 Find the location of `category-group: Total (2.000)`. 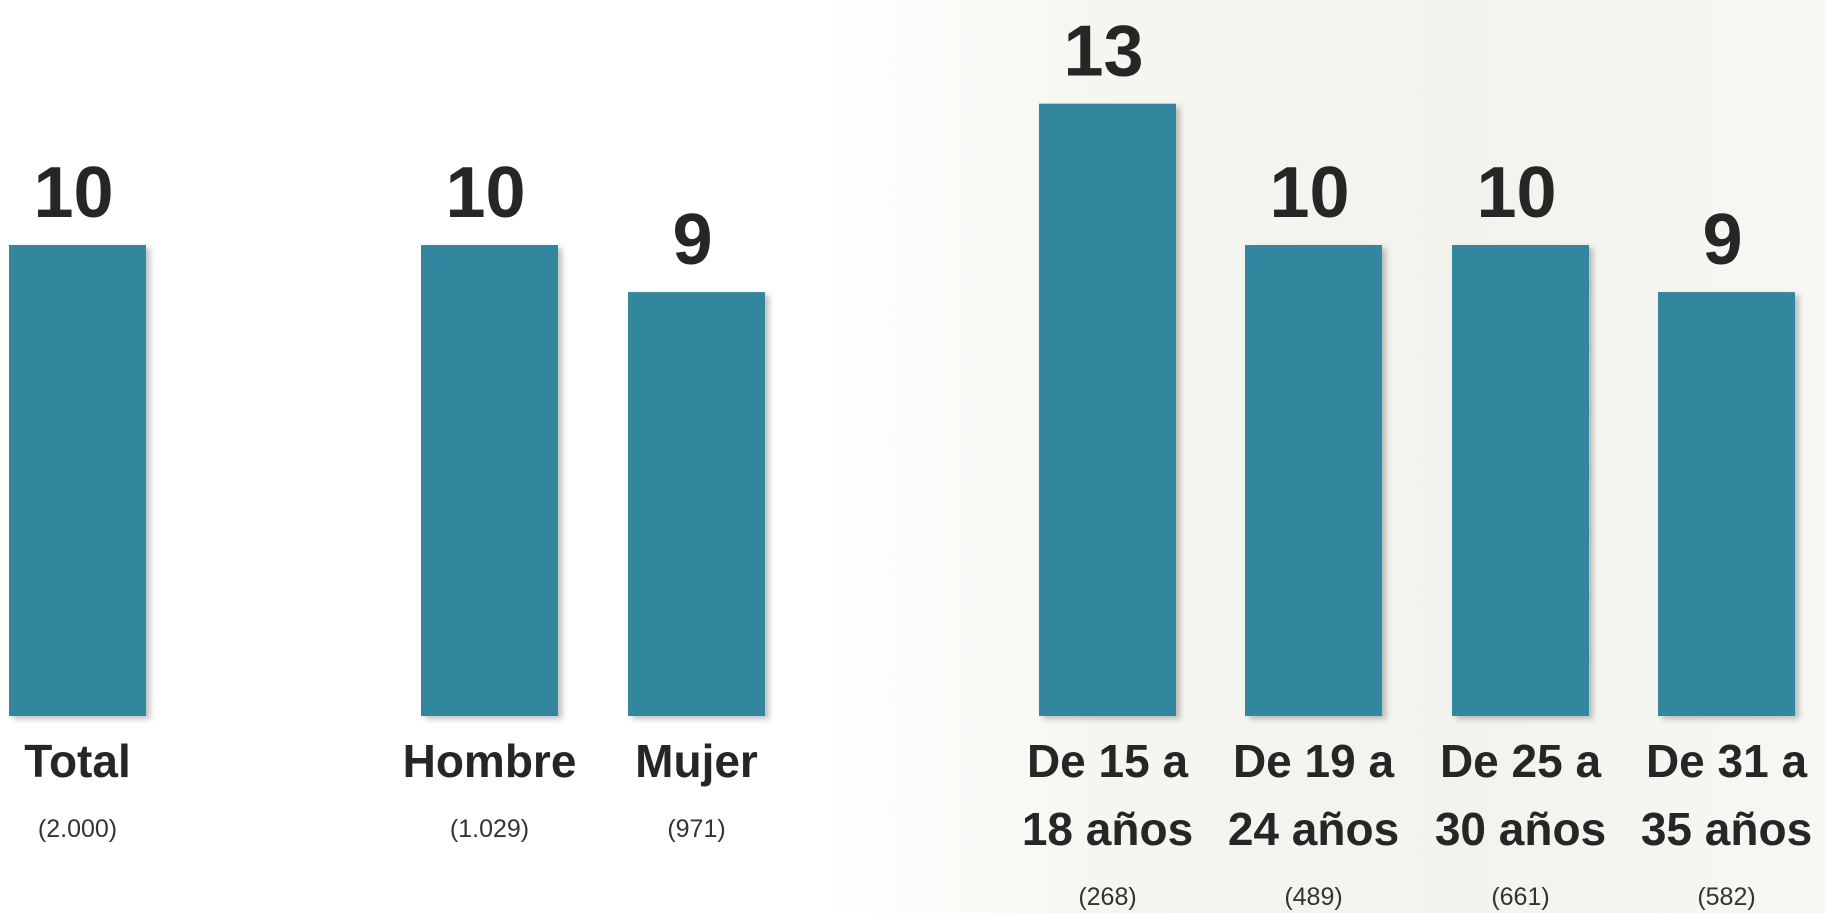

category-group: Total (2.000) is located at coordinates (90, 785).